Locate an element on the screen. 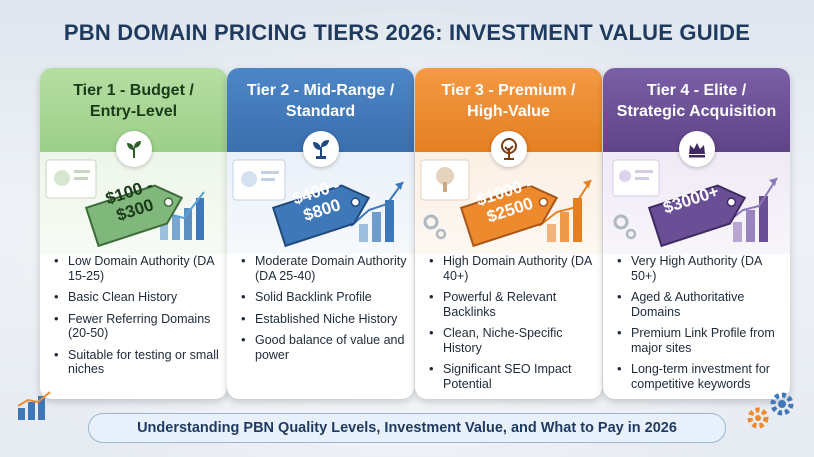 The image size is (814, 457). tier-1-illustration-art is located at coordinates (125, 199).